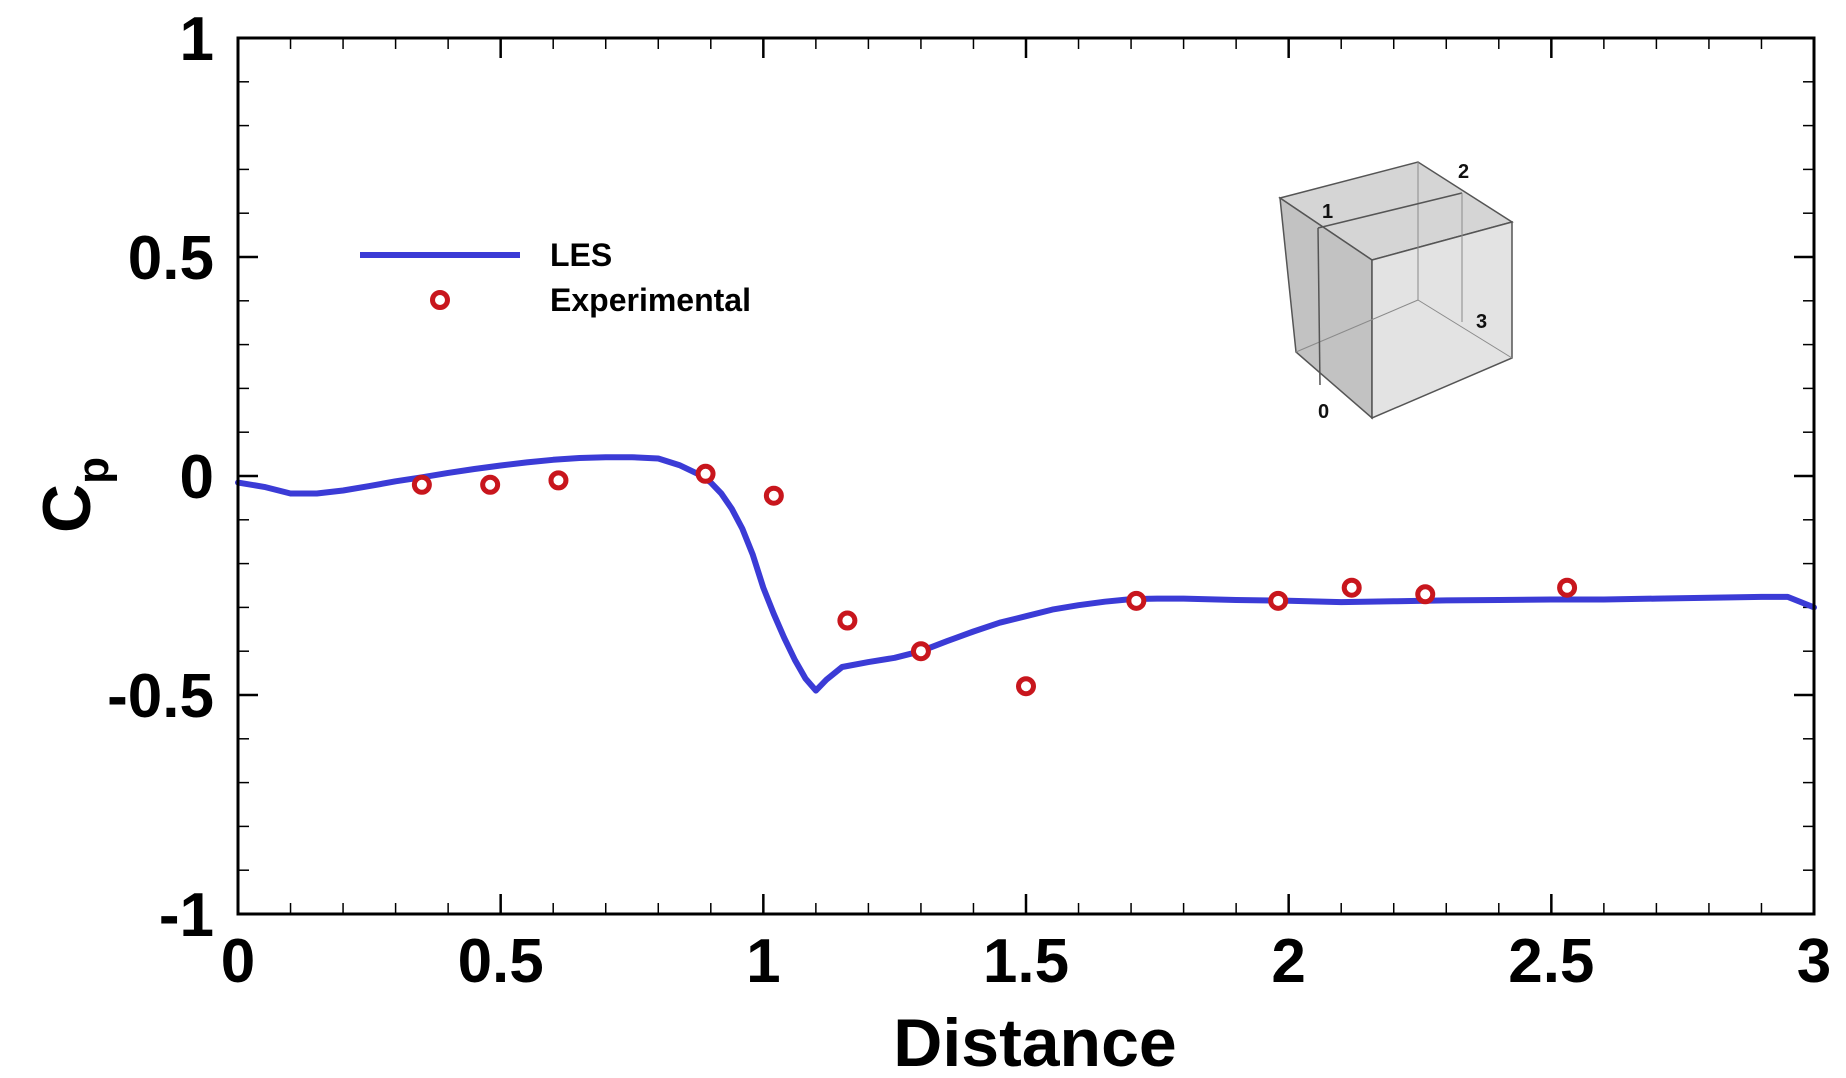 This screenshot has width=1846, height=1078. Describe the element at coordinates (197, 477) in the screenshot. I see `y-tick-label: 0` at that location.